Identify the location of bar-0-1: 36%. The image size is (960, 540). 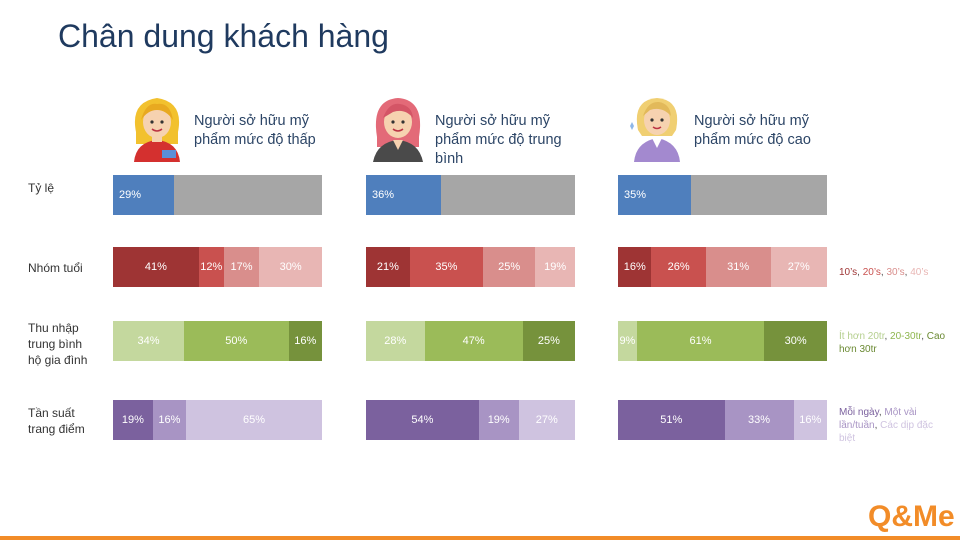
(470, 195).